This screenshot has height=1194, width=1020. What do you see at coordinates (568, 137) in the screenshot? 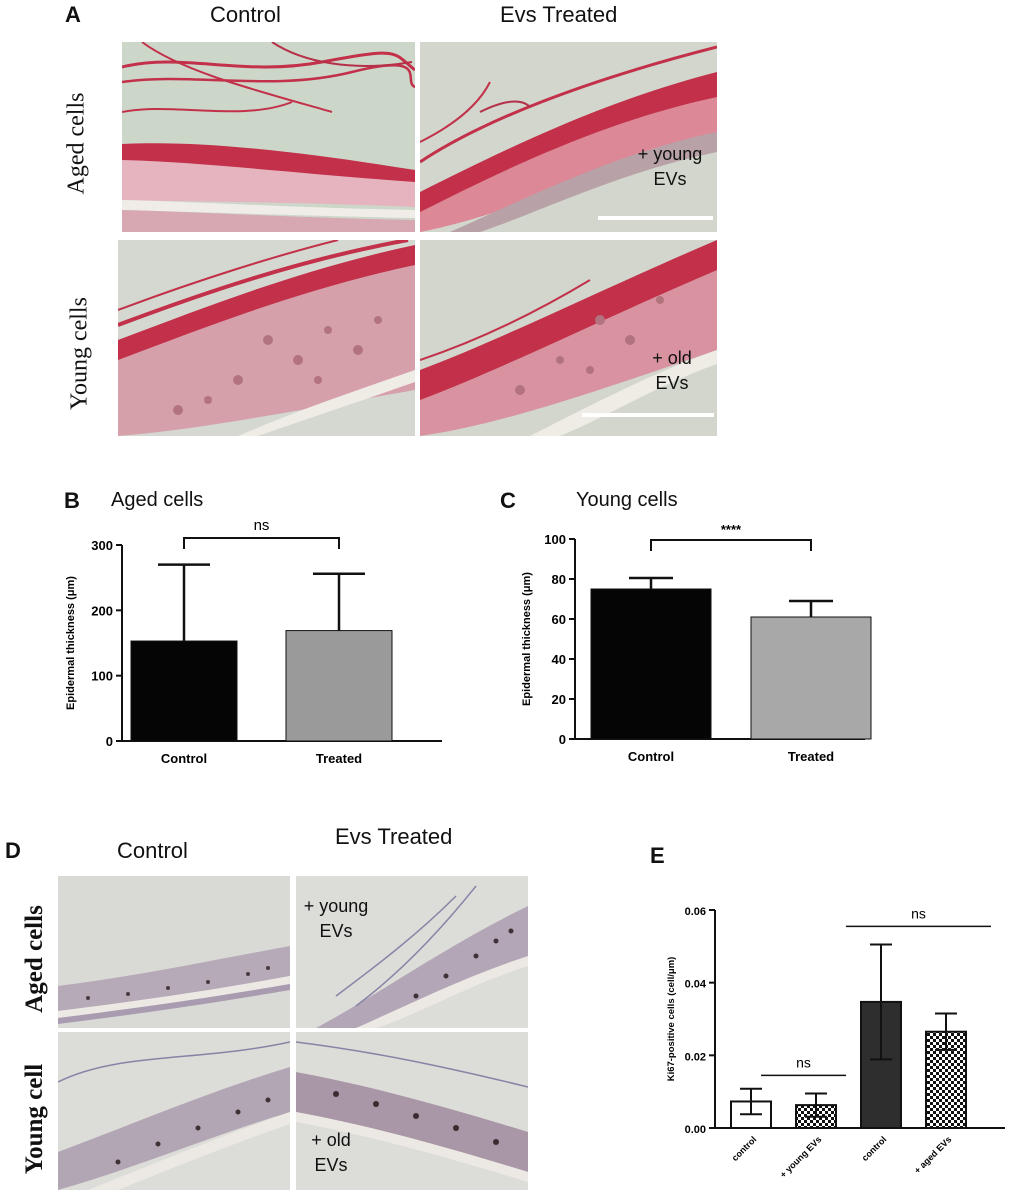
I see `micrograph-aged-treated` at bounding box center [568, 137].